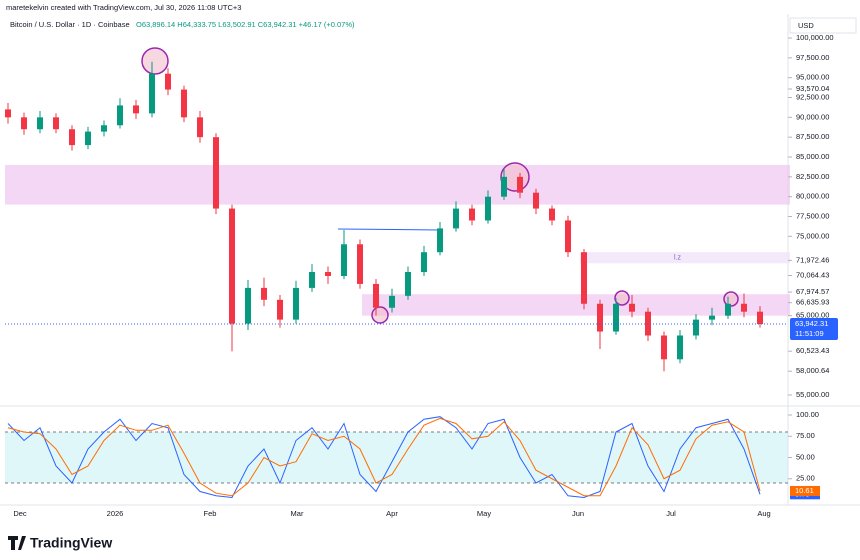  What do you see at coordinates (70, 24) in the screenshot?
I see `symbol: Bitcoin / U.S. Dollar · 1D · Coinbase` at bounding box center [70, 24].